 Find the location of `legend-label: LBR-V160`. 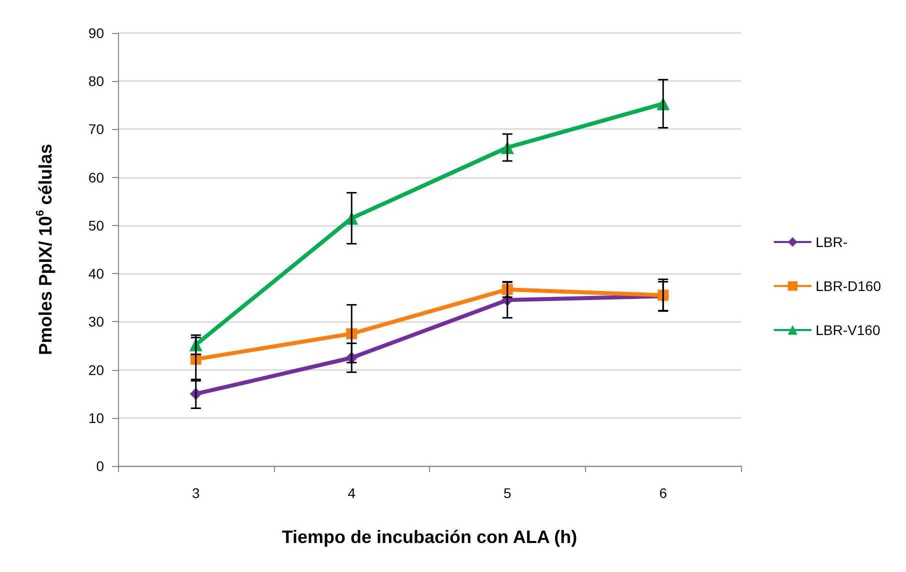

legend-label: LBR-V160 is located at coordinates (848, 330).